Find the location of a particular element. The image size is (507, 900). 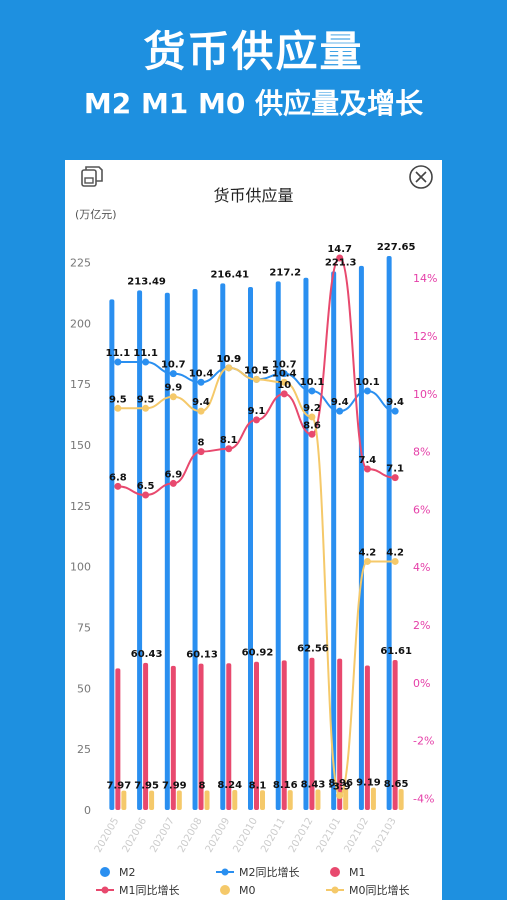

bar-value-label: 8.43 is located at coordinates (313, 784).